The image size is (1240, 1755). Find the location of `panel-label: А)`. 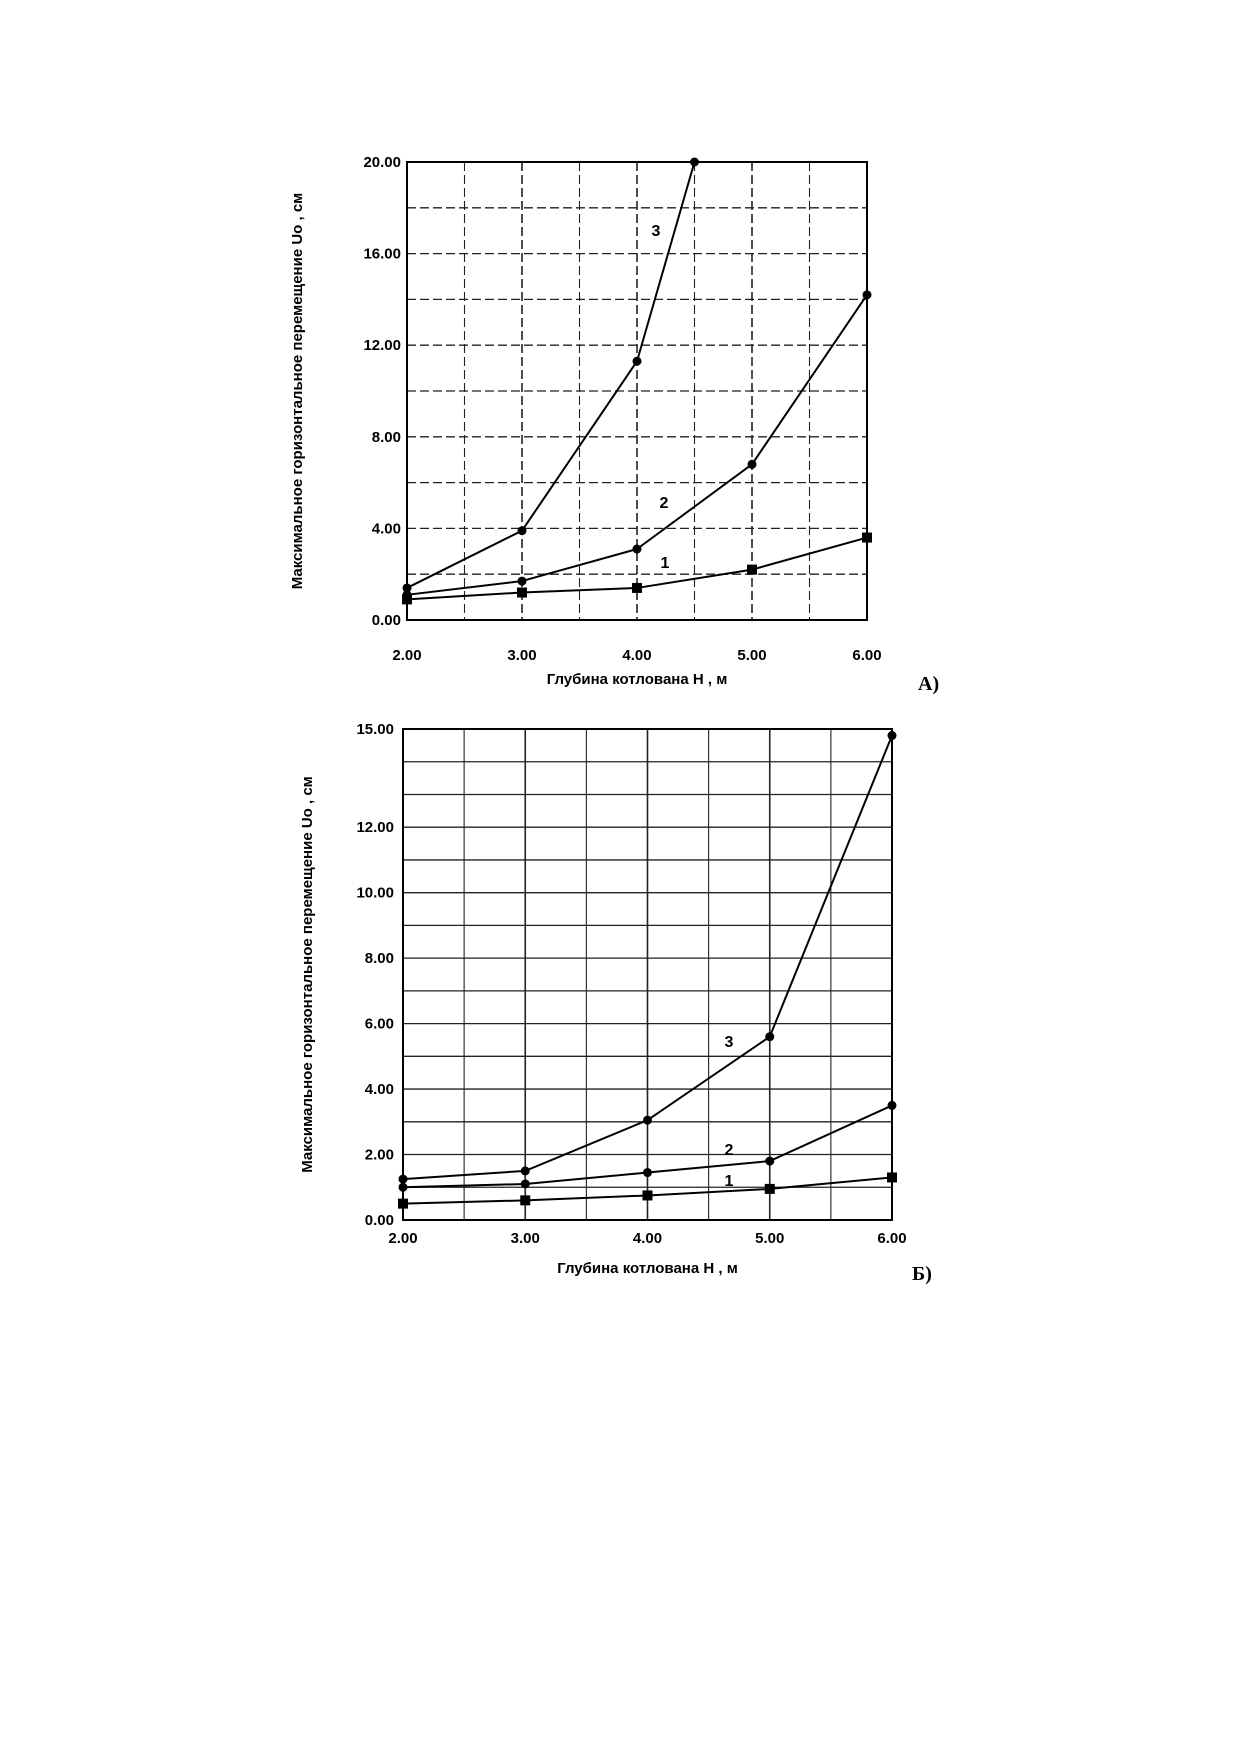

panel-label: А) is located at coordinates (928, 684).